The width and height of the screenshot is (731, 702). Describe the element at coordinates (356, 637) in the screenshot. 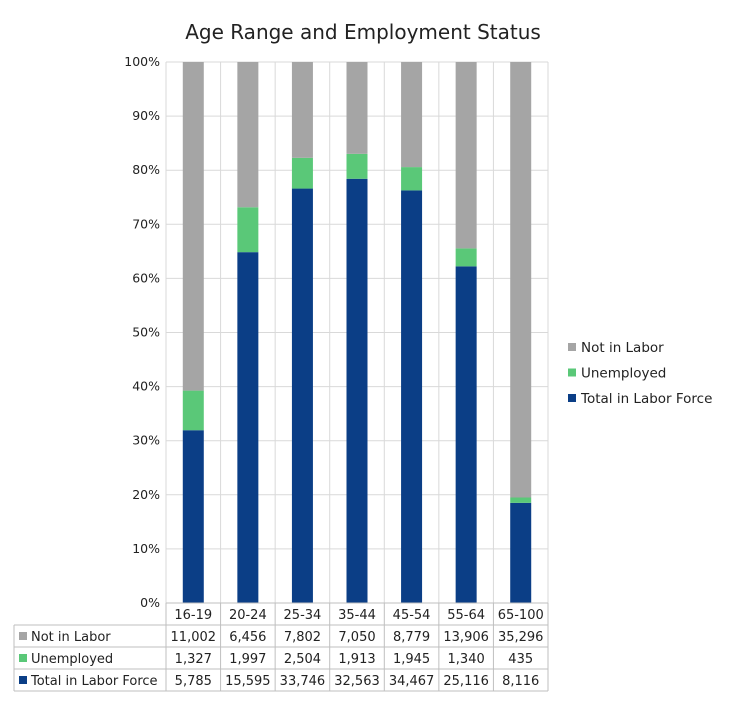

I see `table-cell: 7,050` at that location.